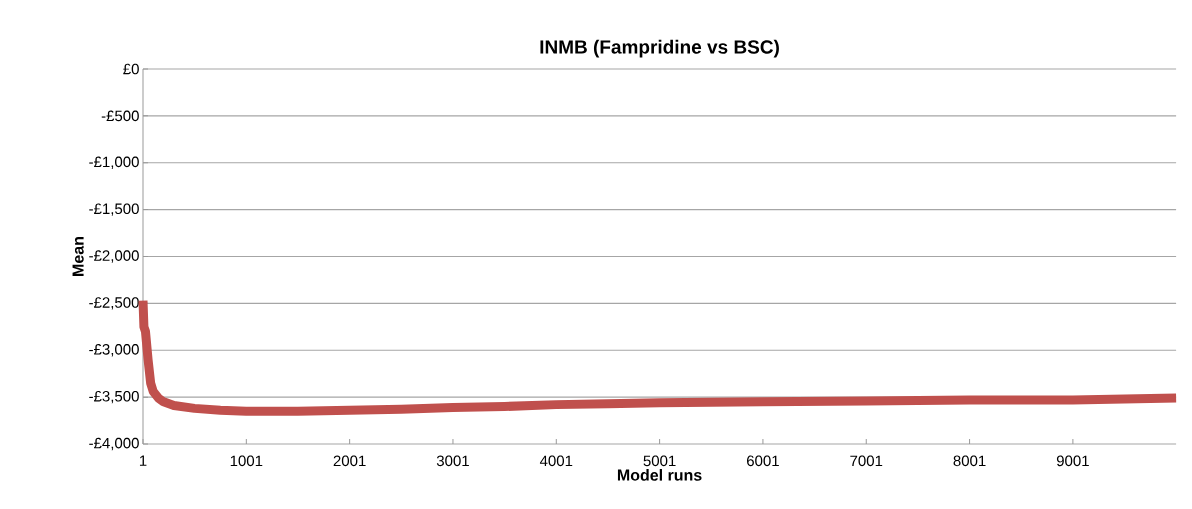  I want to click on y-tick-label: -£4,000, so click(114, 444).